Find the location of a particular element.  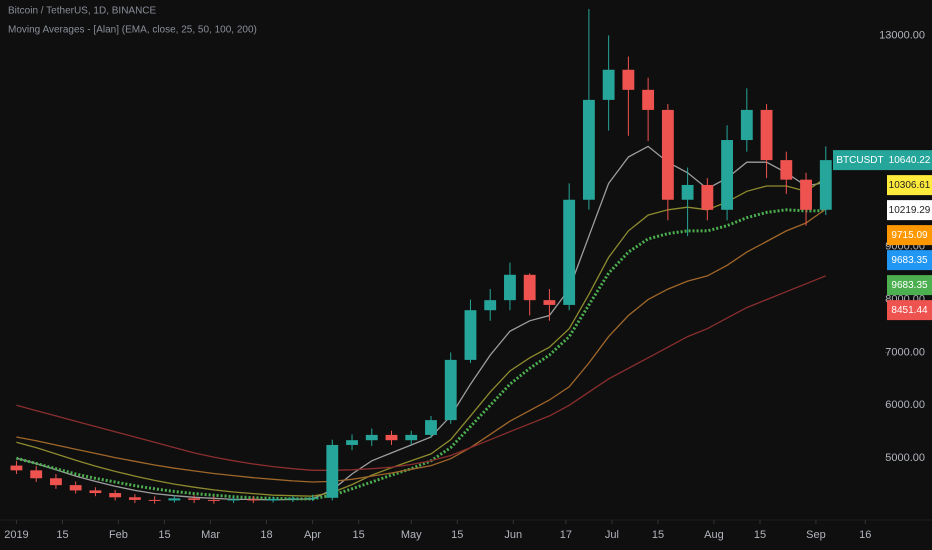

x-tick-label: 2019 is located at coordinates (16, 535).